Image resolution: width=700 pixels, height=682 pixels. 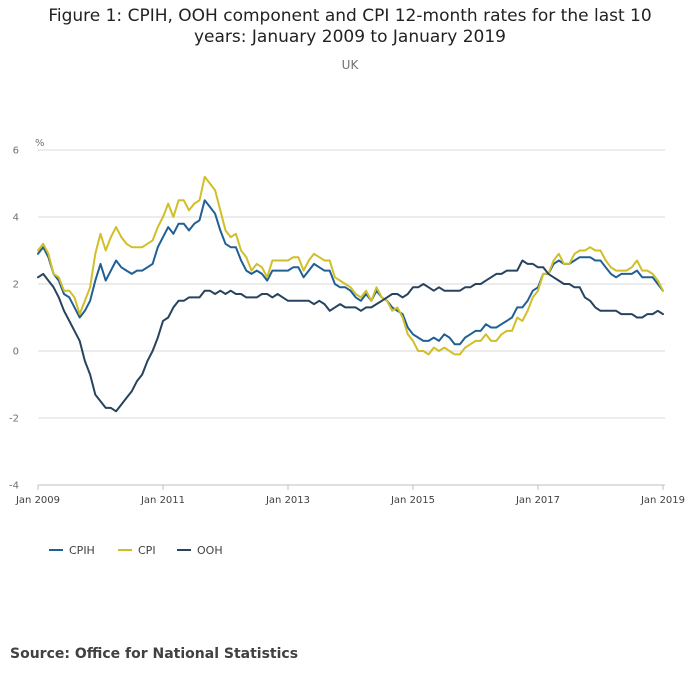 I want to click on legend-label: CPIH, so click(x=82, y=550).